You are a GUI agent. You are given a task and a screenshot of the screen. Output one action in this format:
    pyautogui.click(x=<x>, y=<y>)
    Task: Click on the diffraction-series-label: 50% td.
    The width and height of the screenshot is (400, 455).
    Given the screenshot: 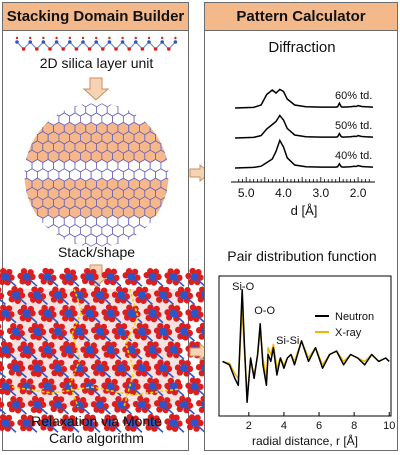 What is the action you would take?
    pyautogui.click(x=353, y=126)
    